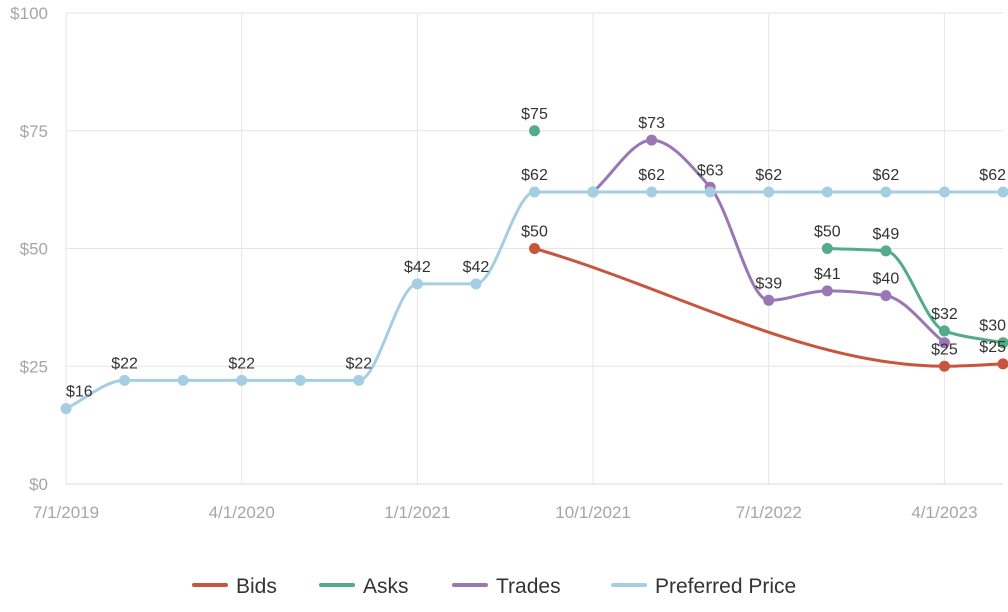  What do you see at coordinates (710, 170) in the screenshot?
I see `data-label-trades: $63` at bounding box center [710, 170].